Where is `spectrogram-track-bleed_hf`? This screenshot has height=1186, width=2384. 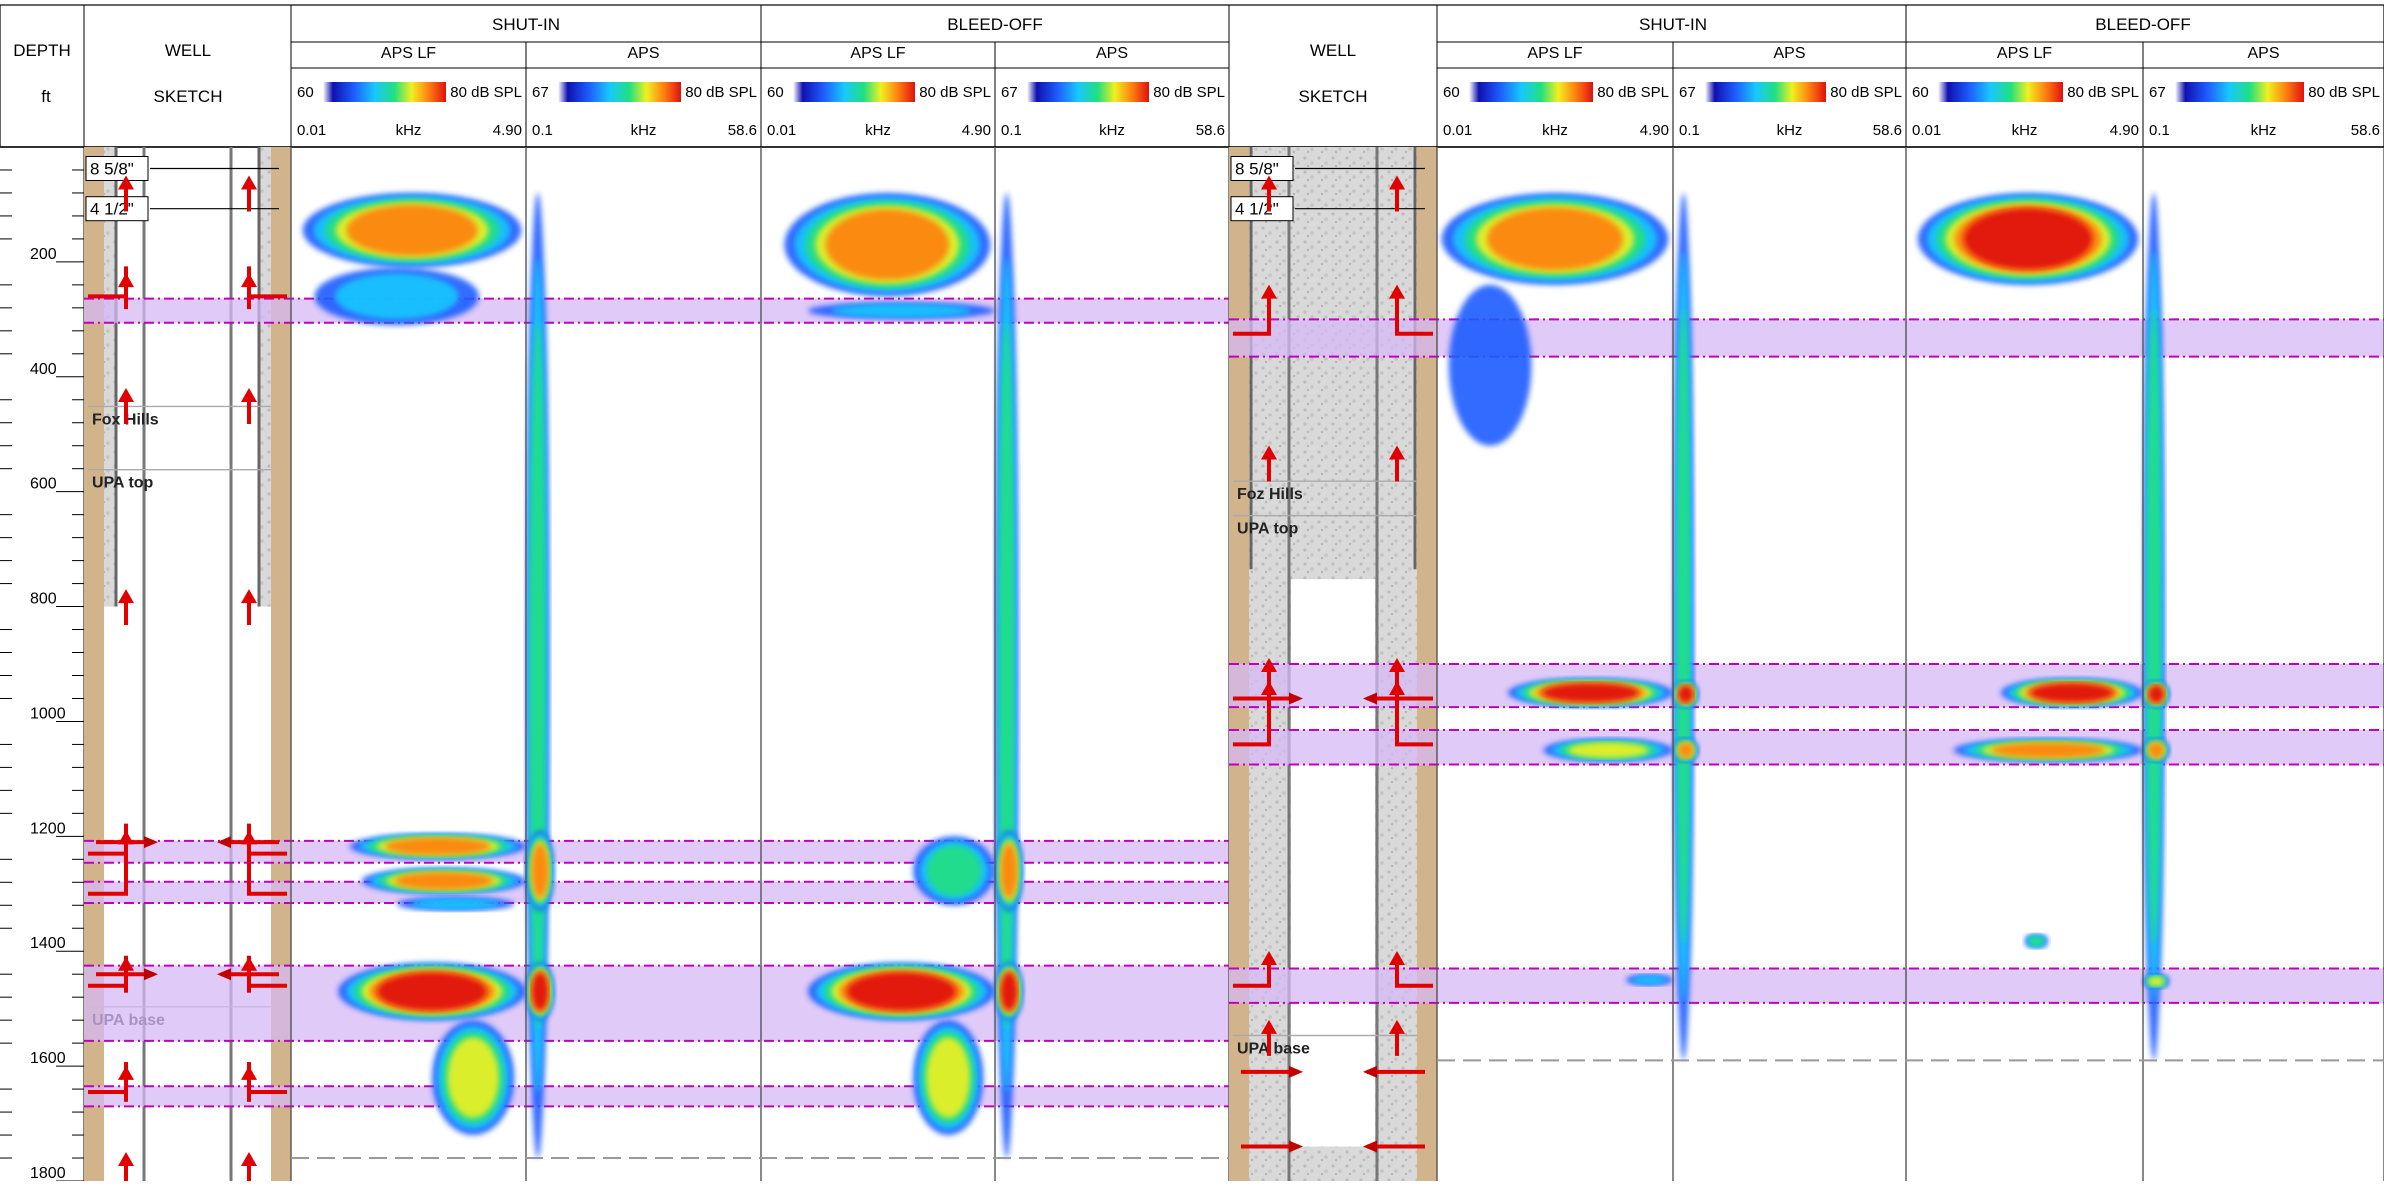
spectrogram-track-bleed_hf is located at coordinates (1009, 675).